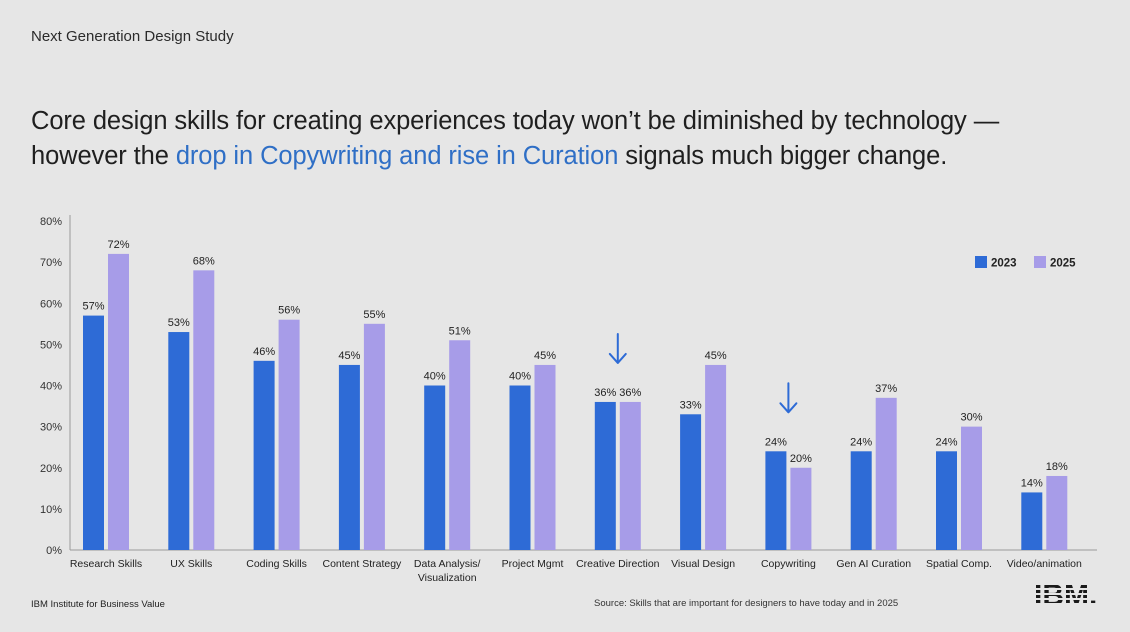 This screenshot has height=632, width=1130. Describe the element at coordinates (51, 222) in the screenshot. I see `y-tick-label: 80%` at that location.